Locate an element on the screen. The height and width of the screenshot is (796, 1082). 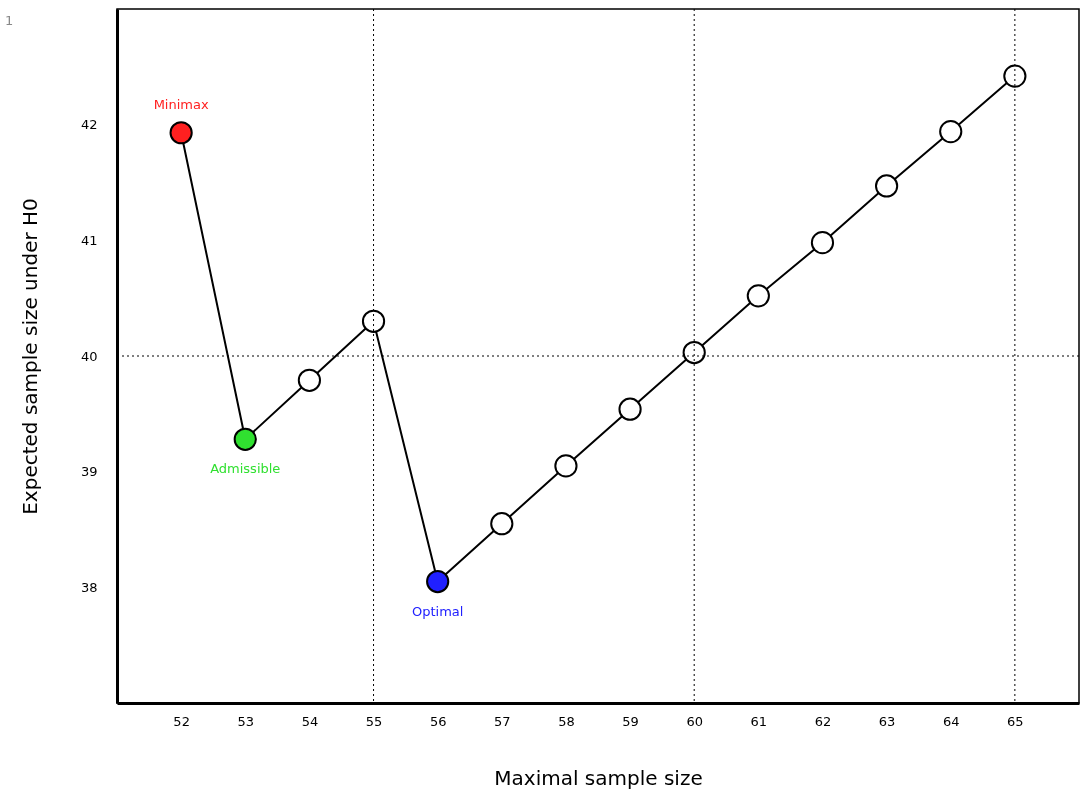
x-axis-title: Maximal sample size is located at coordinates (598, 777).